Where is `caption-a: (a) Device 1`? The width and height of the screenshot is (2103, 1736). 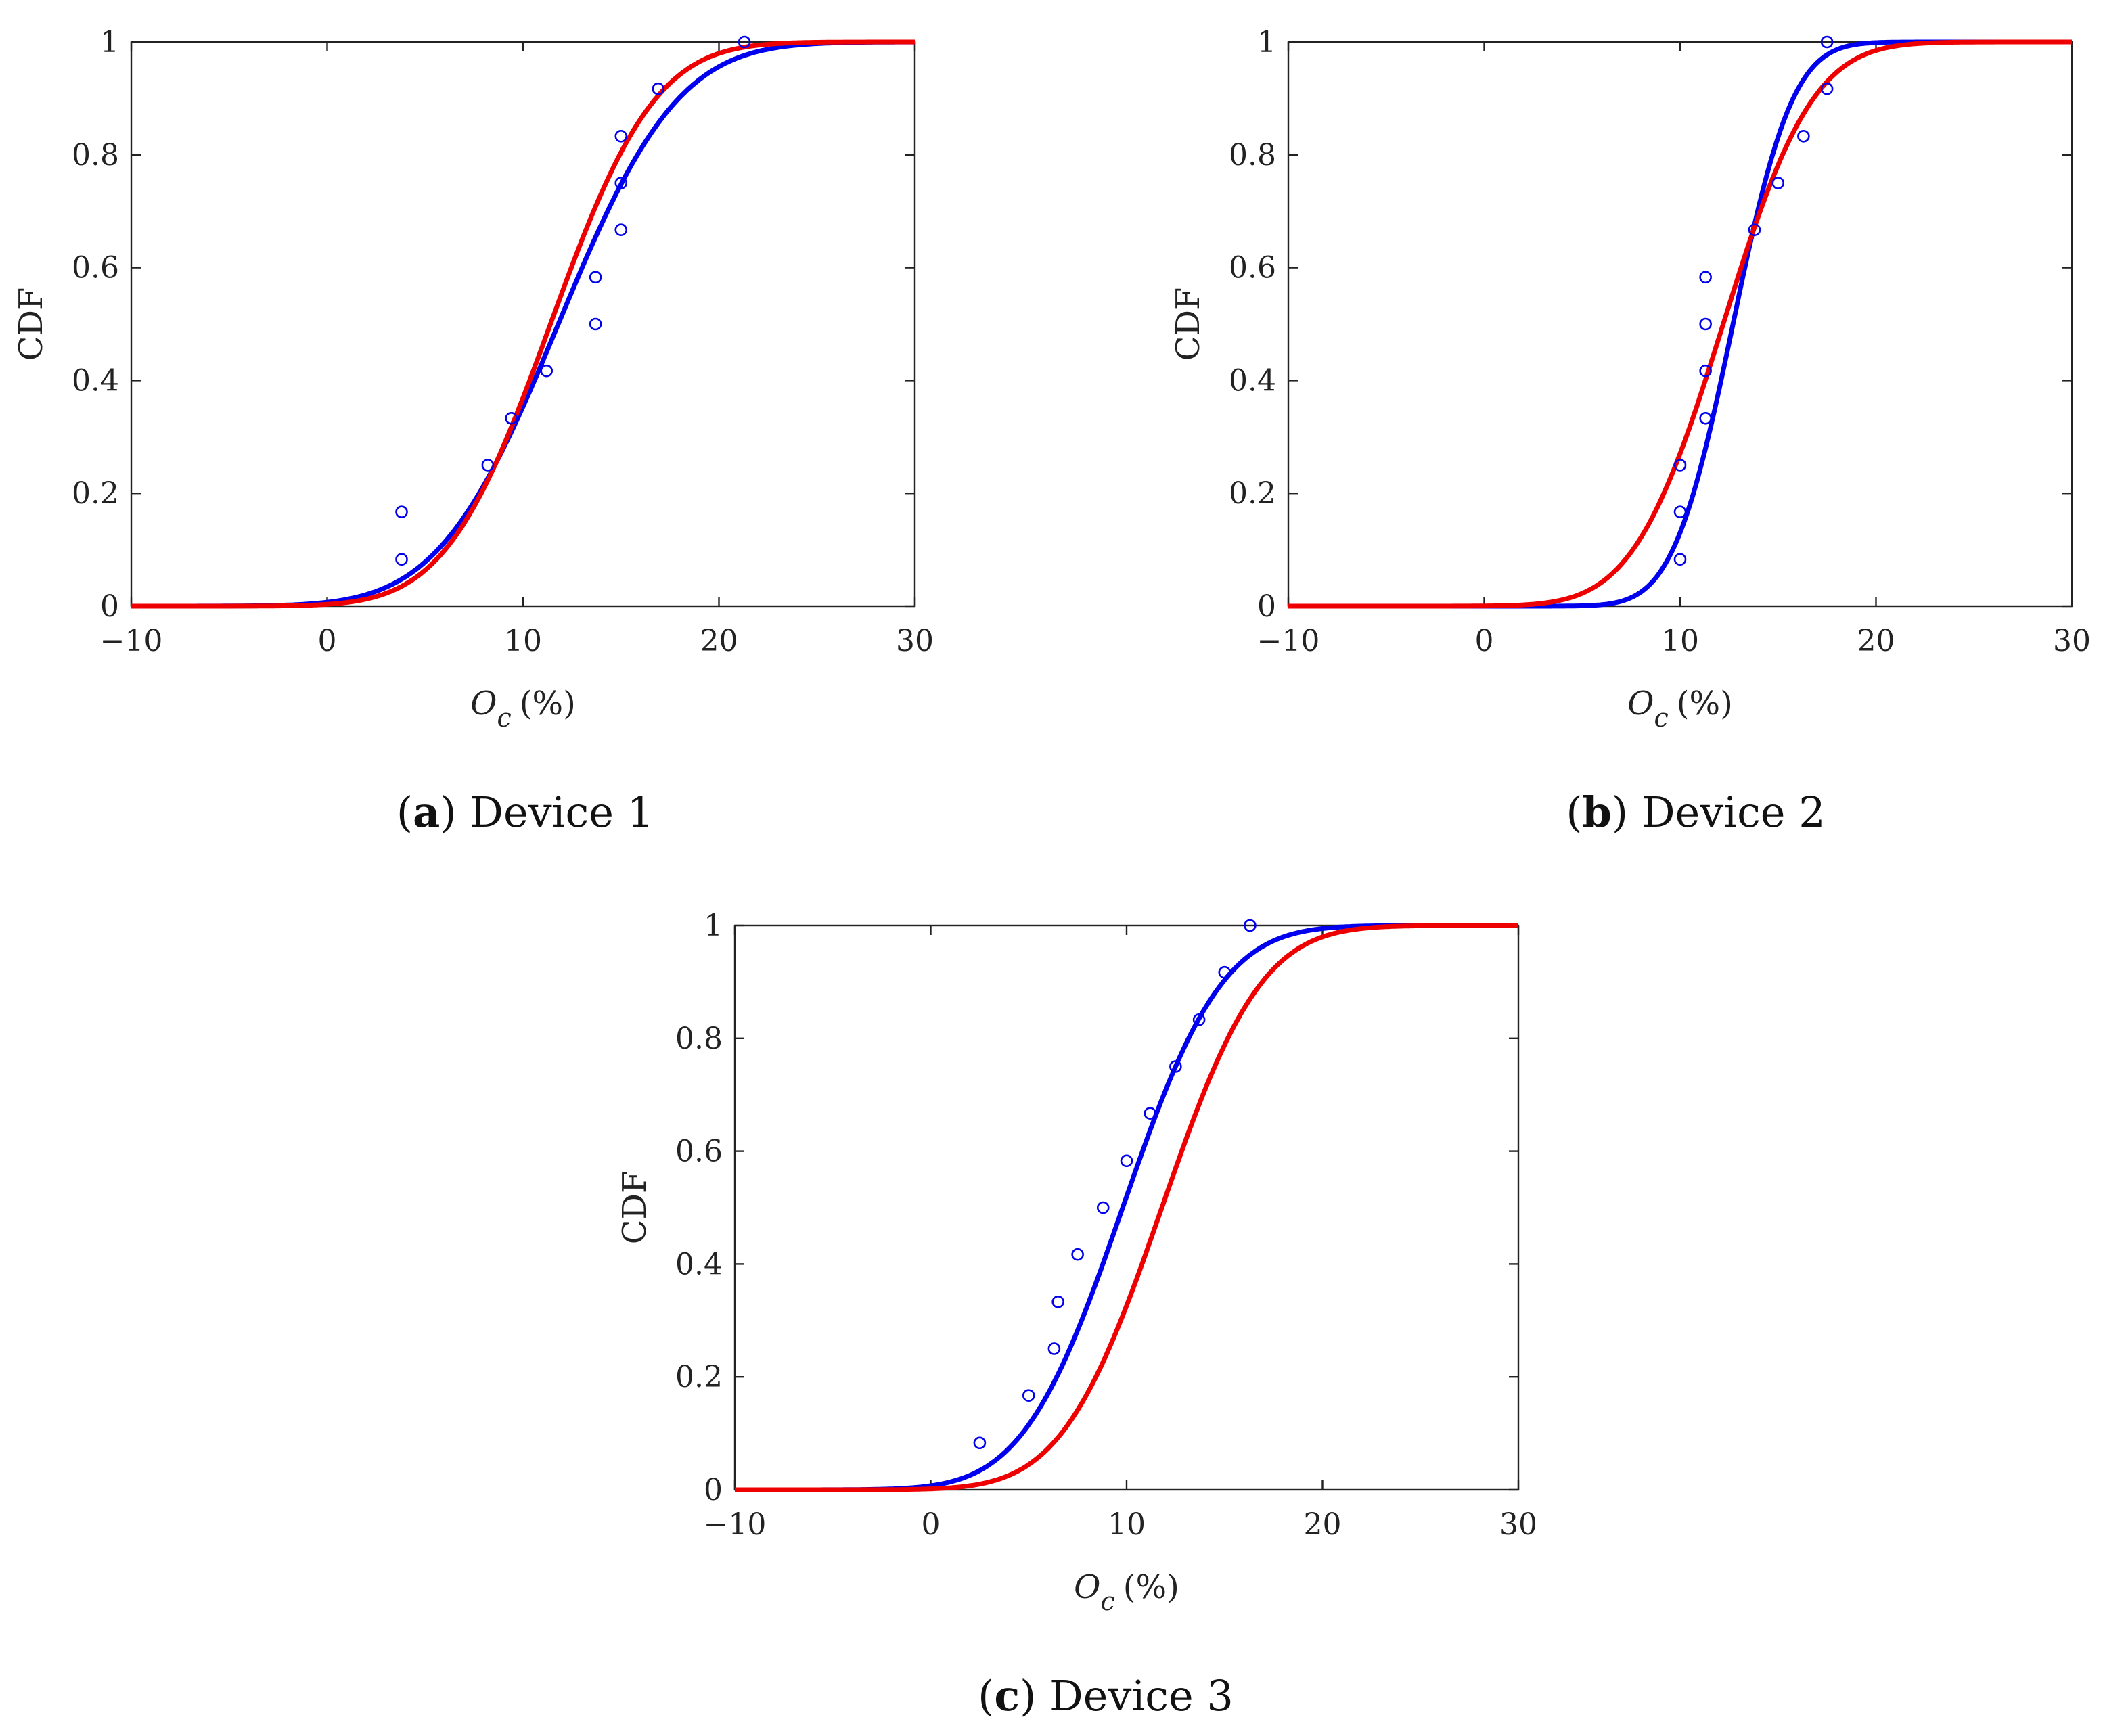
caption-a: (a) Device 1 is located at coordinates (525, 812).